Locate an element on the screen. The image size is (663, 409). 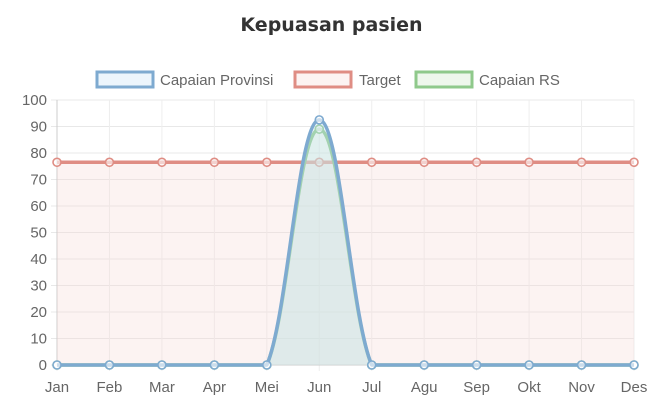
x-tick-label: Feb is located at coordinates (110, 387).